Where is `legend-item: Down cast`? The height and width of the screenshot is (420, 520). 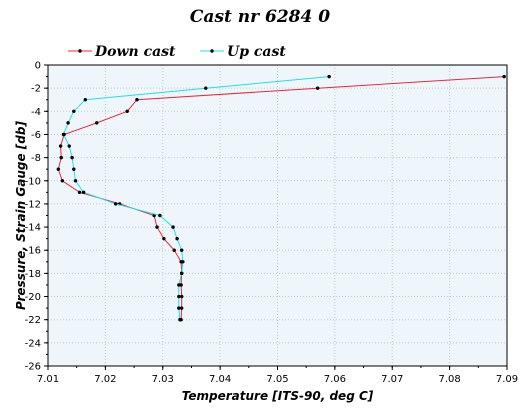
legend-item: Down cast is located at coordinates (122, 52).